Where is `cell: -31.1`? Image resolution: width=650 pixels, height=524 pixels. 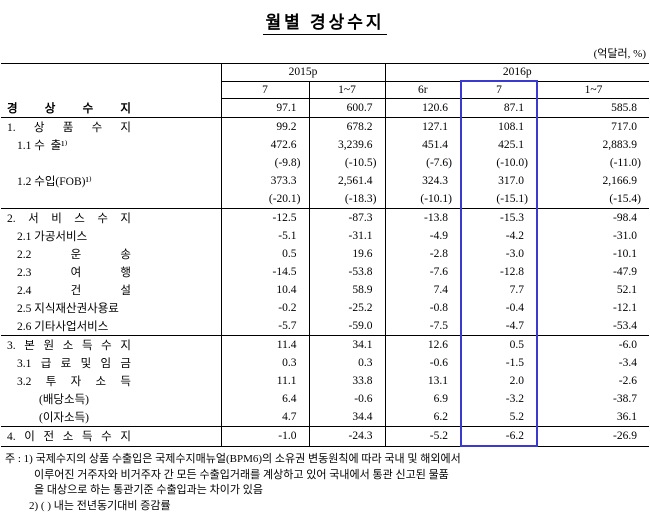
cell: -31.1 is located at coordinates (346, 236).